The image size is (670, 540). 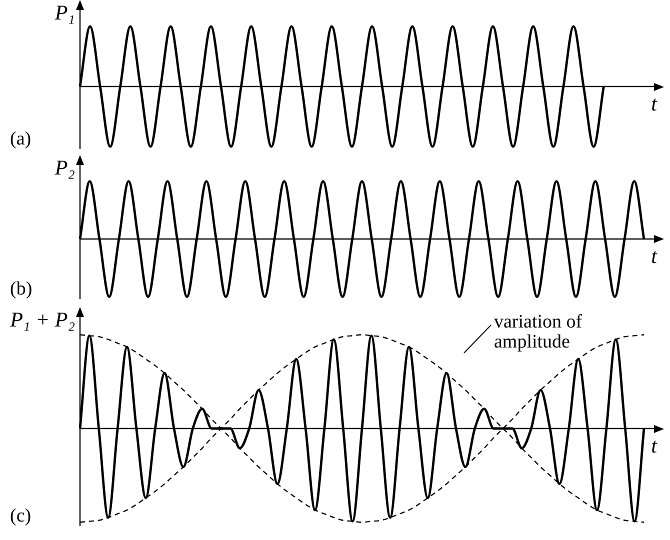 I want to click on text: (a), so click(x=21, y=139).